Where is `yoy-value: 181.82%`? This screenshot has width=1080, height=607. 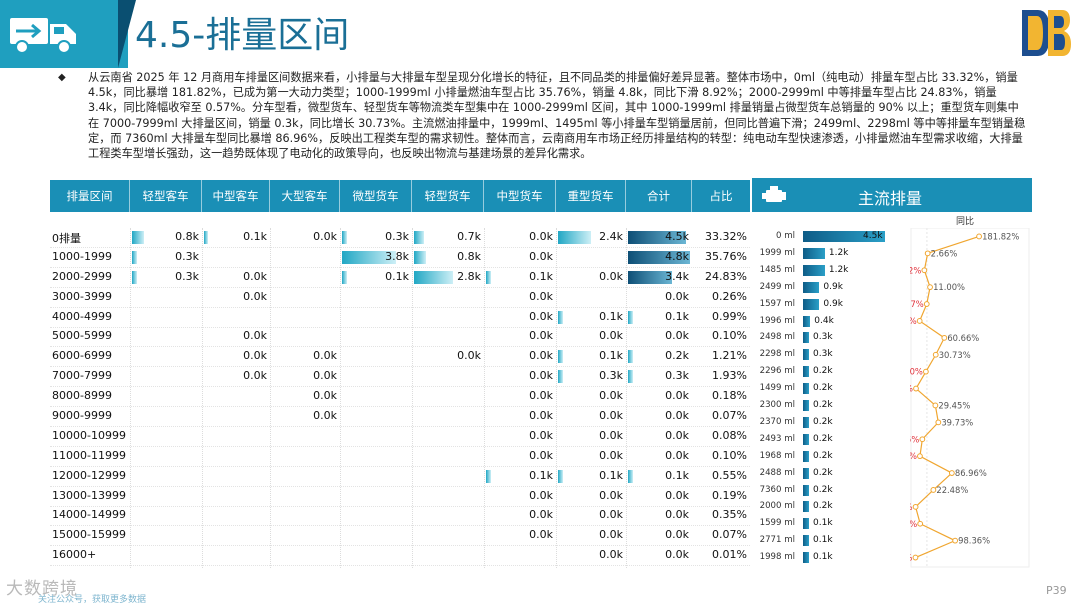 yoy-value: 181.82% is located at coordinates (1000, 236).